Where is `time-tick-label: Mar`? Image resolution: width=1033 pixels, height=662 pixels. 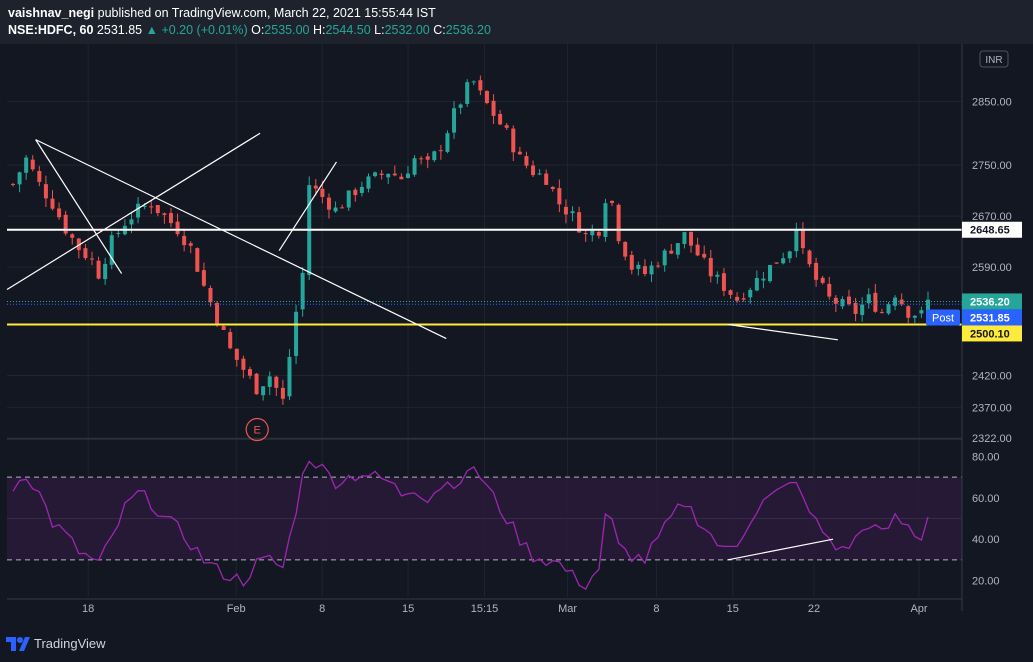
time-tick-label: Mar is located at coordinates (567, 609).